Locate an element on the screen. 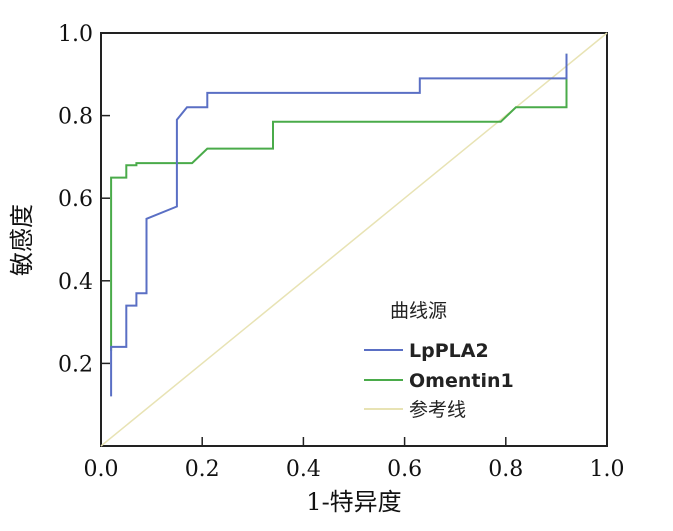 This screenshot has height=531, width=673. x-tick-label: 0.2 is located at coordinates (202, 469).